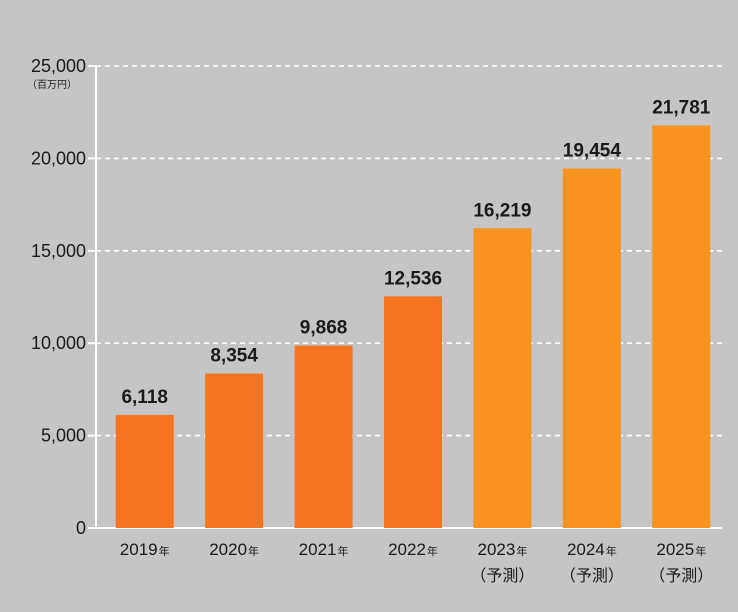  What do you see at coordinates (144, 471) in the screenshot?
I see `bar-2019` at bounding box center [144, 471].